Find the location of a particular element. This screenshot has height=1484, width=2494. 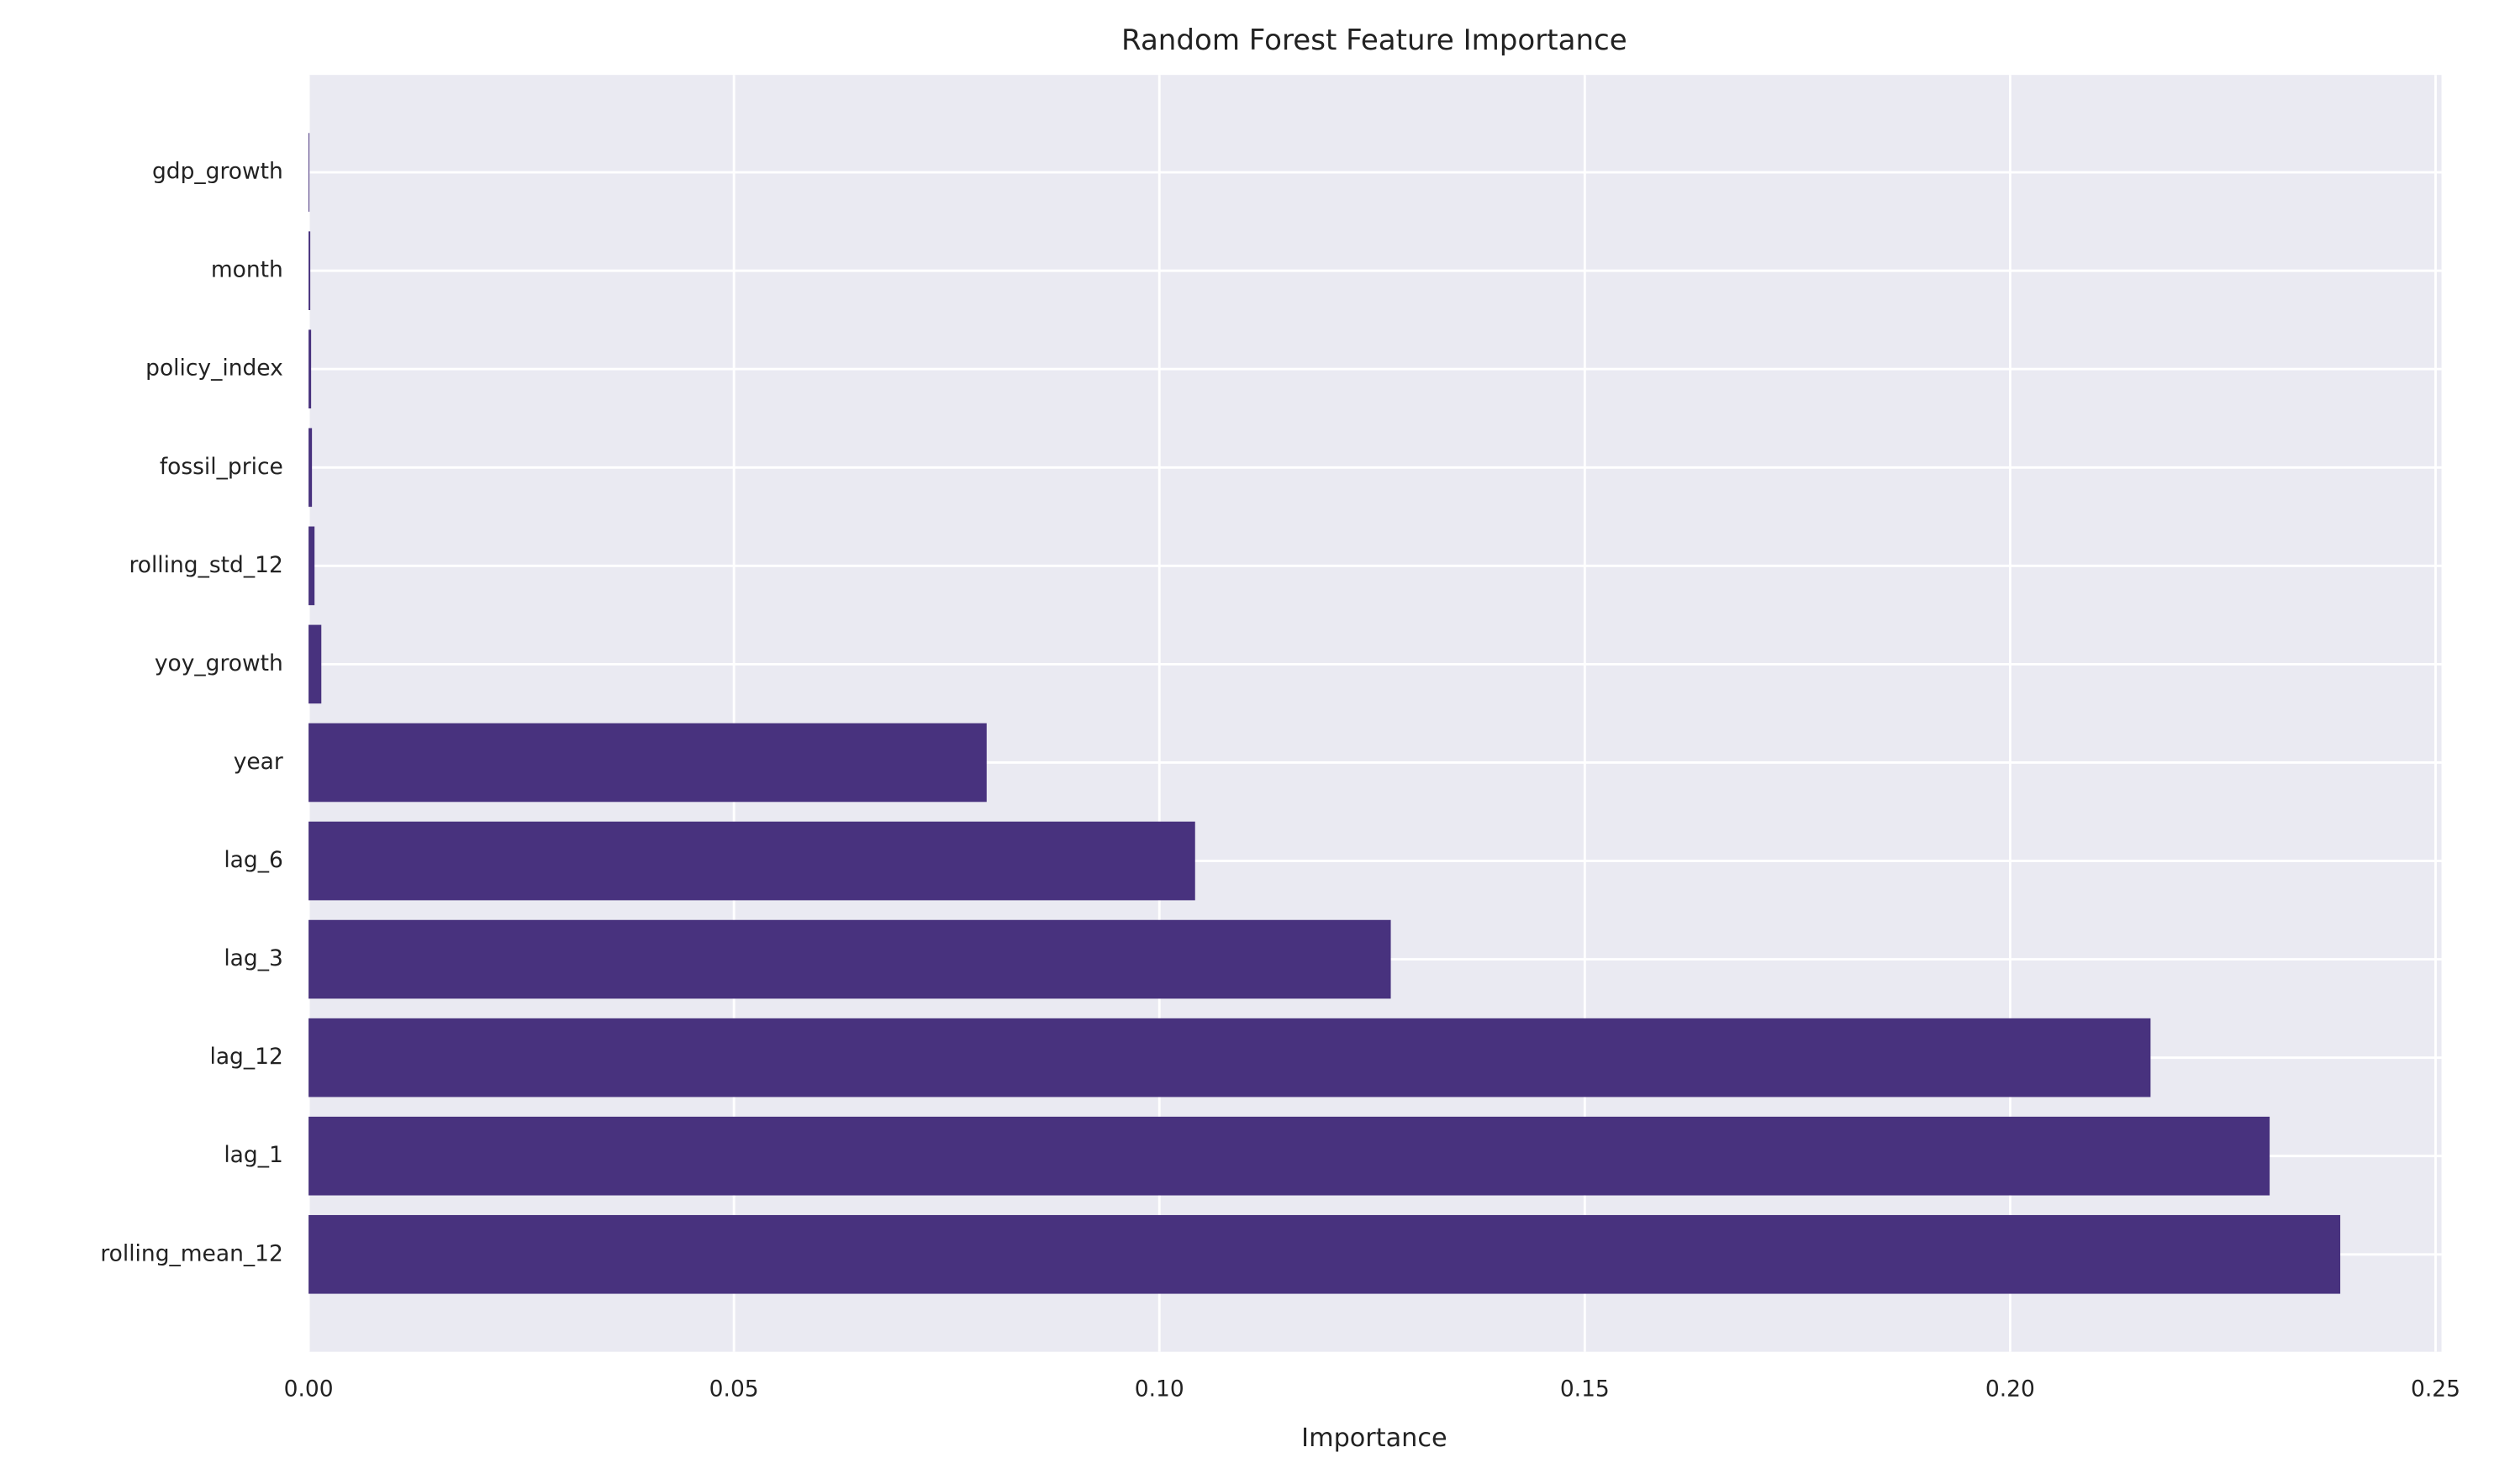

y-tick-label: rolling_std_12 is located at coordinates (205, 565).